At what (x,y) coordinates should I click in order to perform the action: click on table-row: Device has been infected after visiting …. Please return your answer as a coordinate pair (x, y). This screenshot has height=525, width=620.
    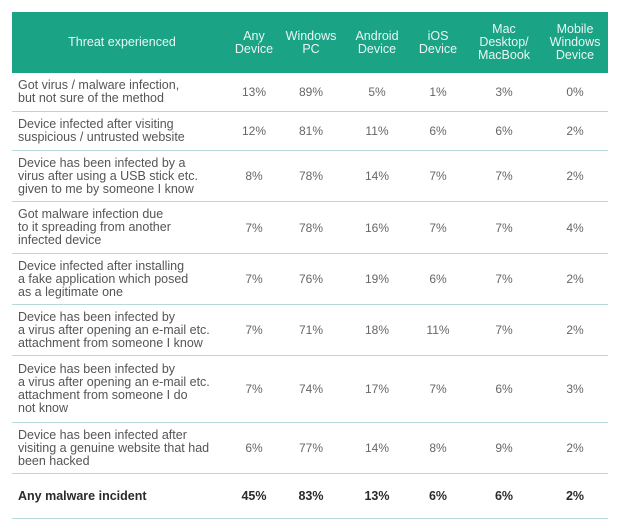
    Looking at the image, I should click on (310, 448).